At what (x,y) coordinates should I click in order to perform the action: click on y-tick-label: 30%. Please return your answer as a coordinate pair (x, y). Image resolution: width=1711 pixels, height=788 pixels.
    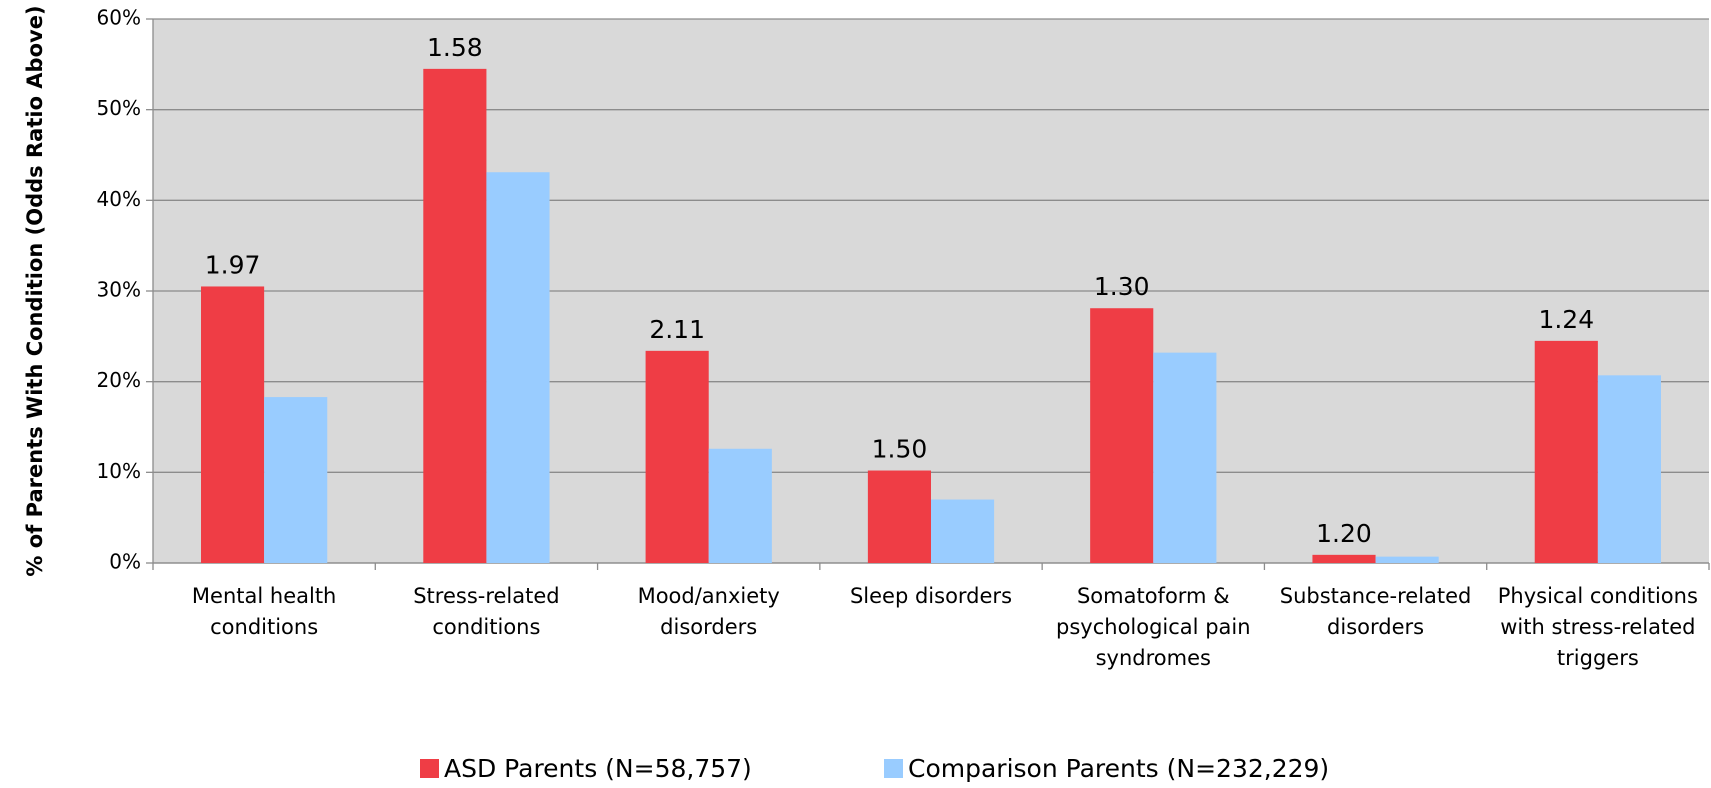
    Looking at the image, I should click on (119, 290).